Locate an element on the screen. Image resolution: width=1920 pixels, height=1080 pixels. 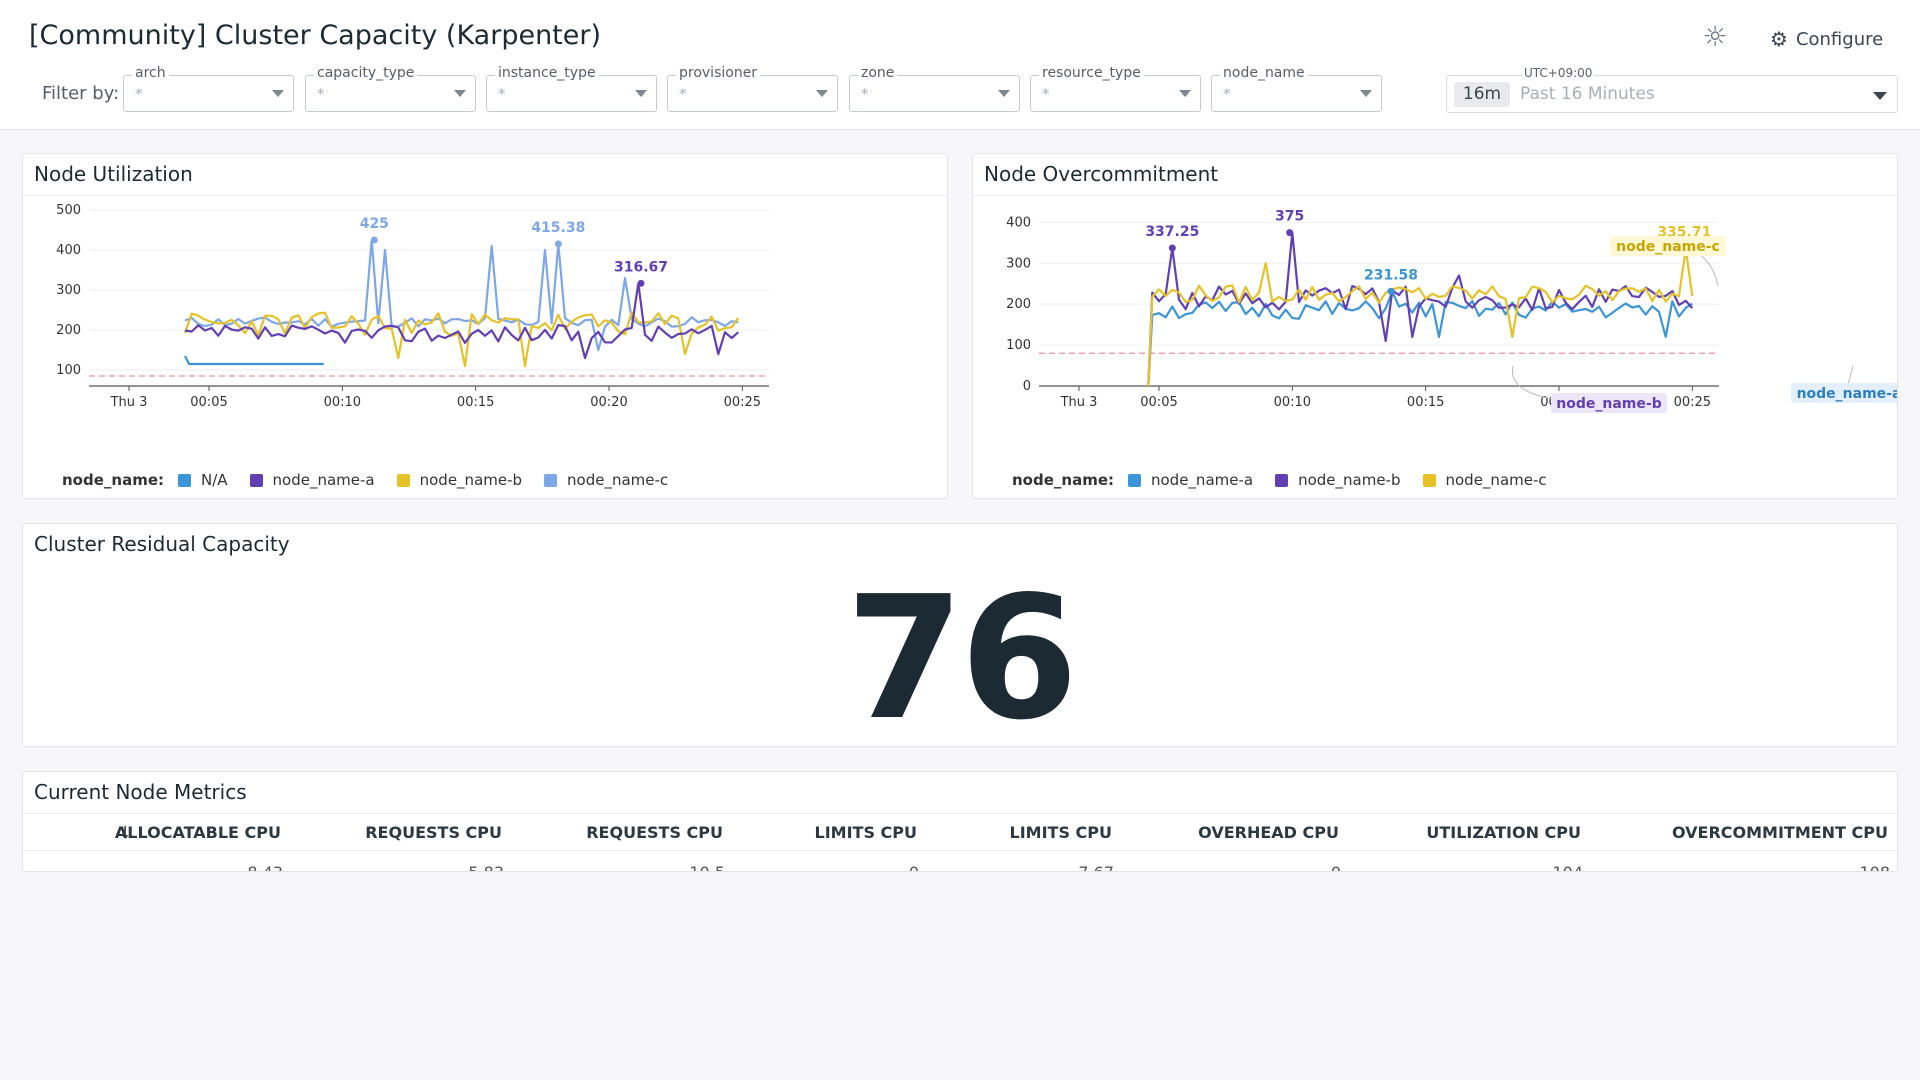
annotation-label: 316.67 is located at coordinates (641, 267).